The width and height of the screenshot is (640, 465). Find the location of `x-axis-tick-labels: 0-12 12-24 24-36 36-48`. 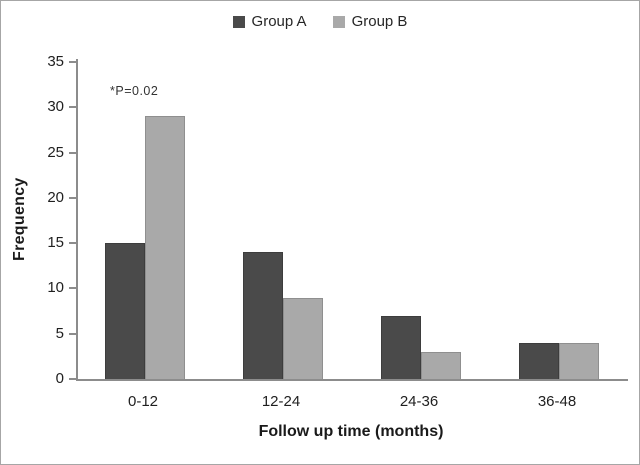

x-axis-tick-labels: 0-12 12-24 24-36 36-48 is located at coordinates (351, 403).